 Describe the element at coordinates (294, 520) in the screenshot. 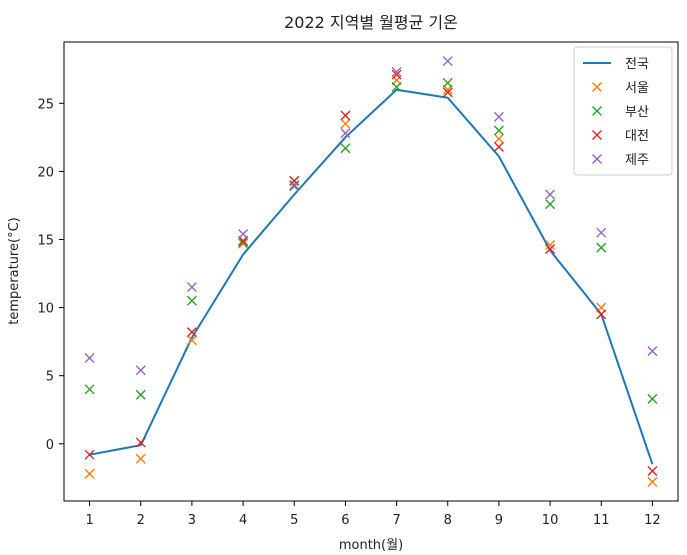

I see `x-tick-label-5: 5` at that location.